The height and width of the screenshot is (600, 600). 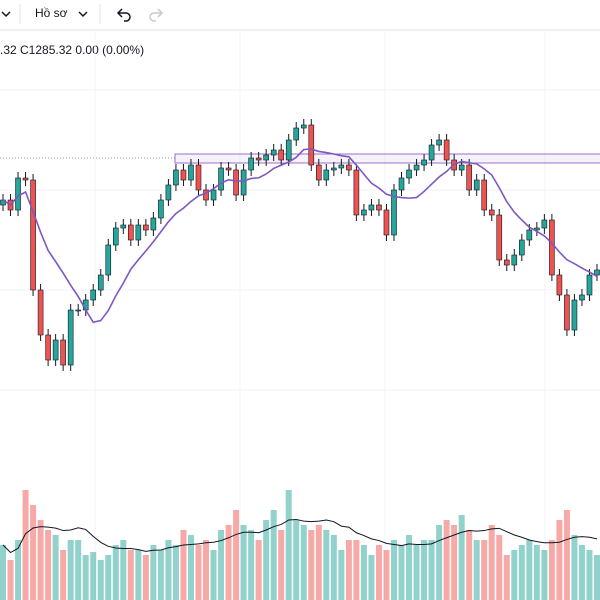 What do you see at coordinates (6, 14) in the screenshot?
I see `dropdown-icon` at bounding box center [6, 14].